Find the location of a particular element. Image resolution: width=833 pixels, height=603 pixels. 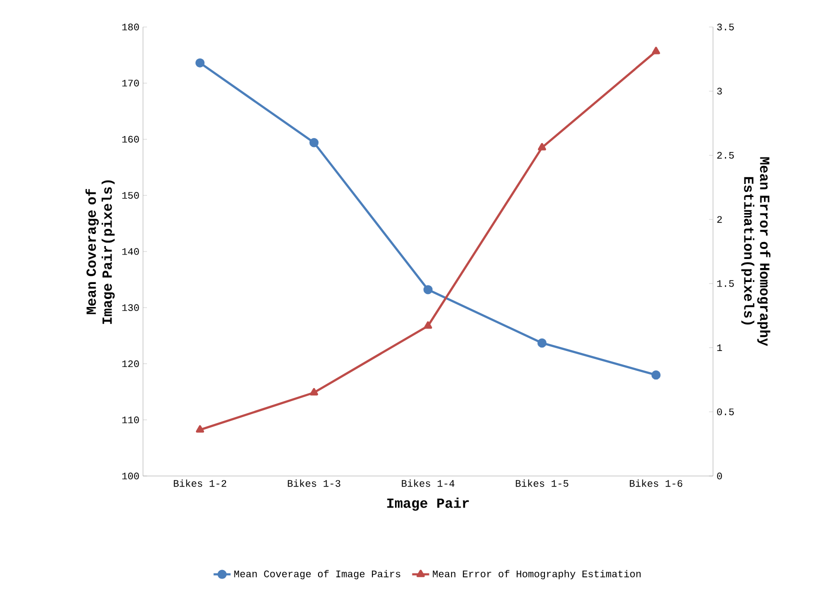

x-tick-label: Bikes 1-6 is located at coordinates (656, 483).